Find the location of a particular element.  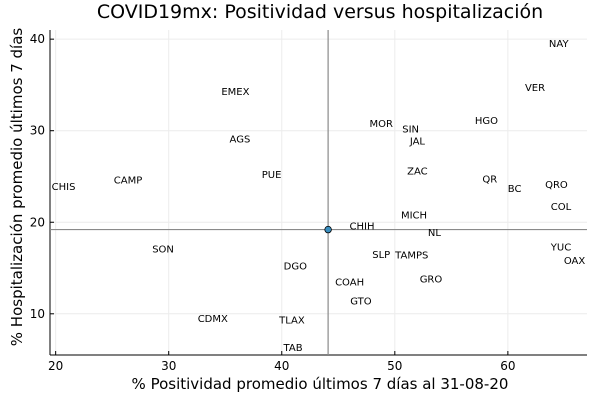

y-tick-label: 10 is located at coordinates (37, 314).